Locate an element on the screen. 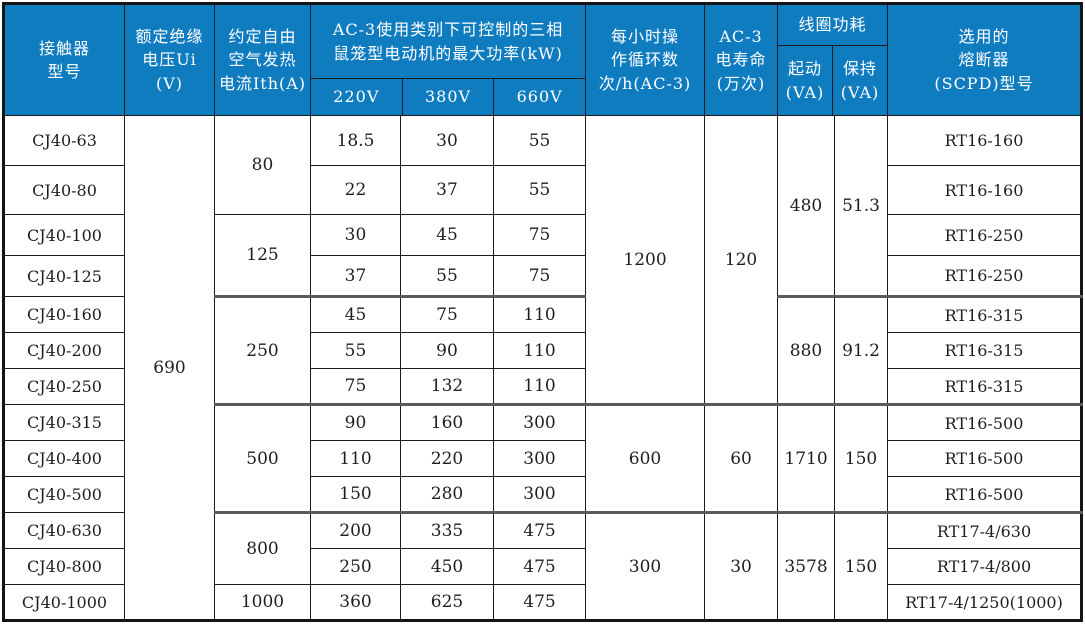 This screenshot has height=627, width=1085. kw-380-cell: 160 is located at coordinates (447, 422).